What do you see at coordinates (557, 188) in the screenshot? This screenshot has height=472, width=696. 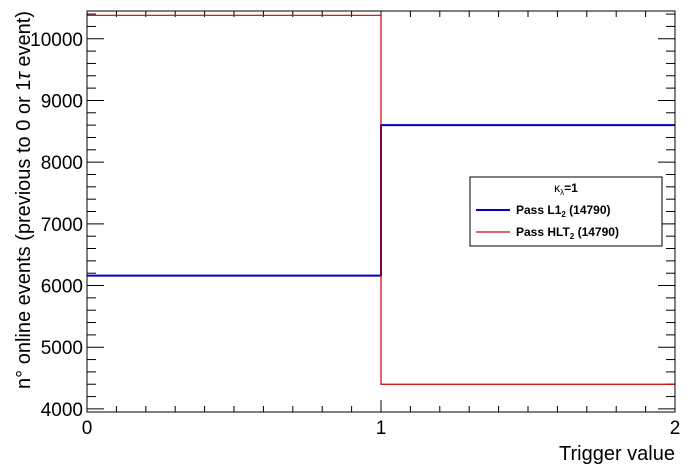 I see `legend-header-kappa: κ` at bounding box center [557, 188].